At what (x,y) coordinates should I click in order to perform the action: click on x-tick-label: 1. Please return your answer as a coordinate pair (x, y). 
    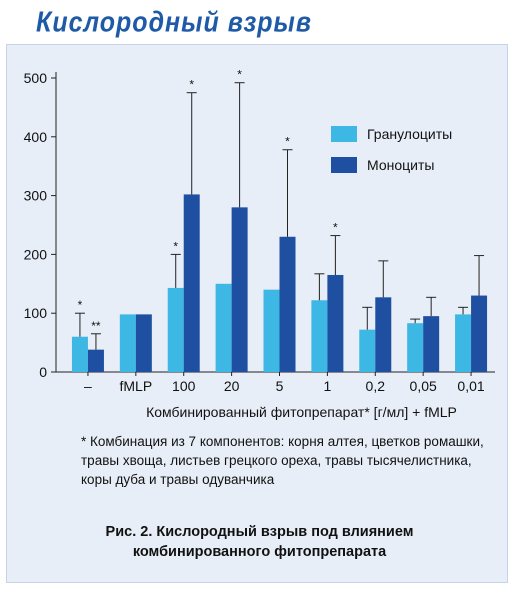
    Looking at the image, I should click on (327, 386).